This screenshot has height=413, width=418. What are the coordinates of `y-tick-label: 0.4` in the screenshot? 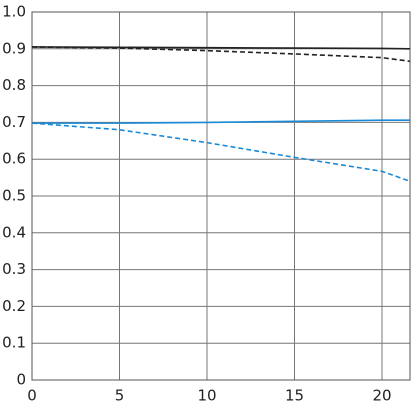 It's located at (14, 232).